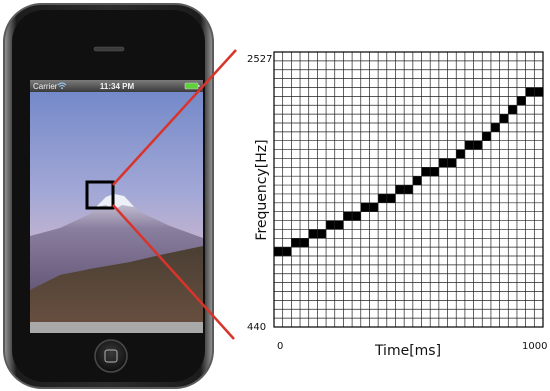  What do you see at coordinates (109, 49) in the screenshot?
I see `speaker-grille` at bounding box center [109, 49].